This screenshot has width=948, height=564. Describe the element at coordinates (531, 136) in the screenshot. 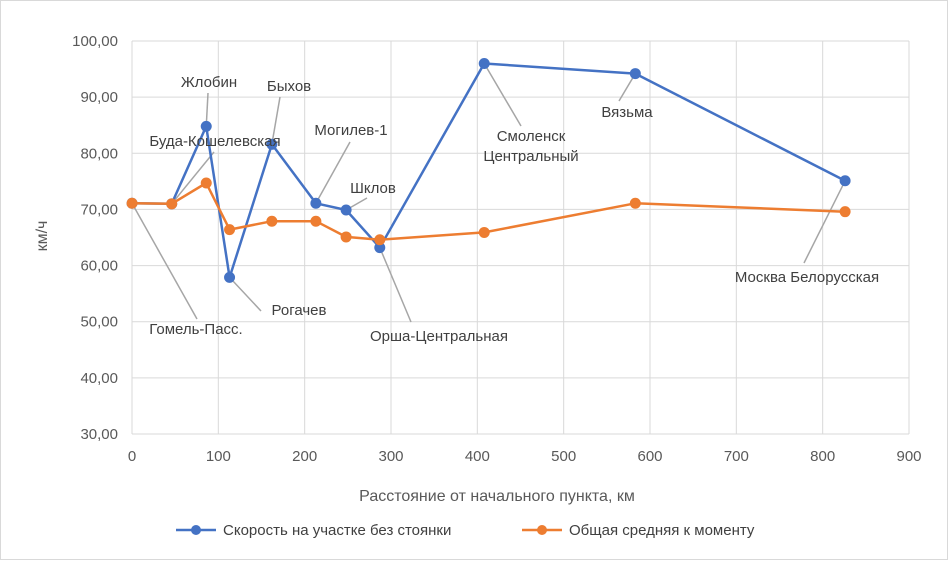

I see `annotation-label-line: Смоленск` at that location.